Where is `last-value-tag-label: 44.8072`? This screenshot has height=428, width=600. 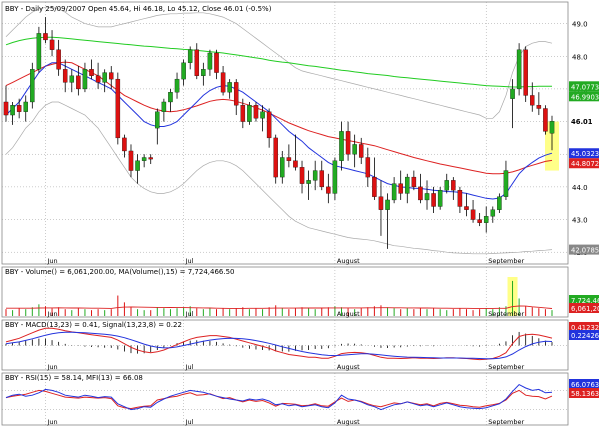 last-value-tag-label: 44.8072 is located at coordinates (585, 164).